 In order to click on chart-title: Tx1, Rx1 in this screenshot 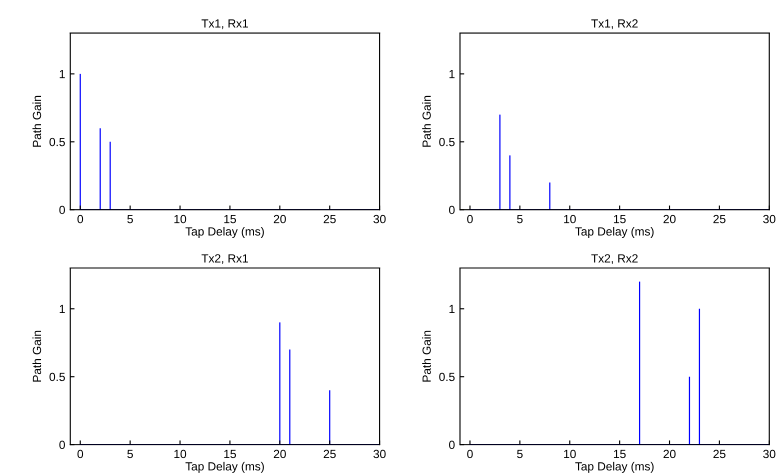, I will do `click(225, 24)`.